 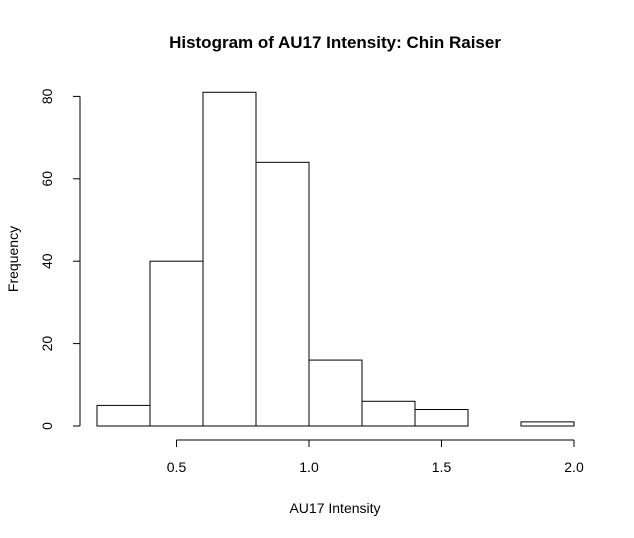 I want to click on y-tick-label: 80, so click(x=47, y=96).